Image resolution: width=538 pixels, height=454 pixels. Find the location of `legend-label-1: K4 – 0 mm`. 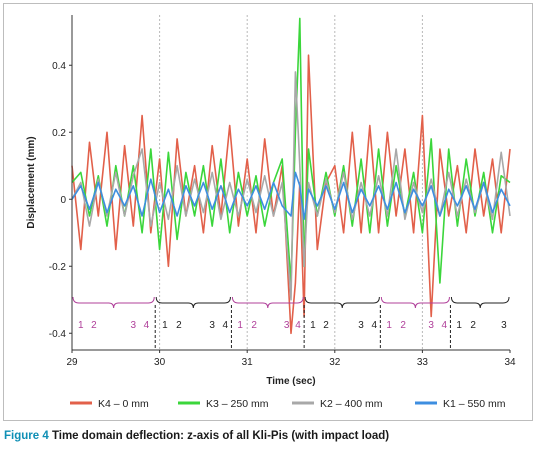

legend-label-1: K4 – 0 mm is located at coordinates (123, 404).